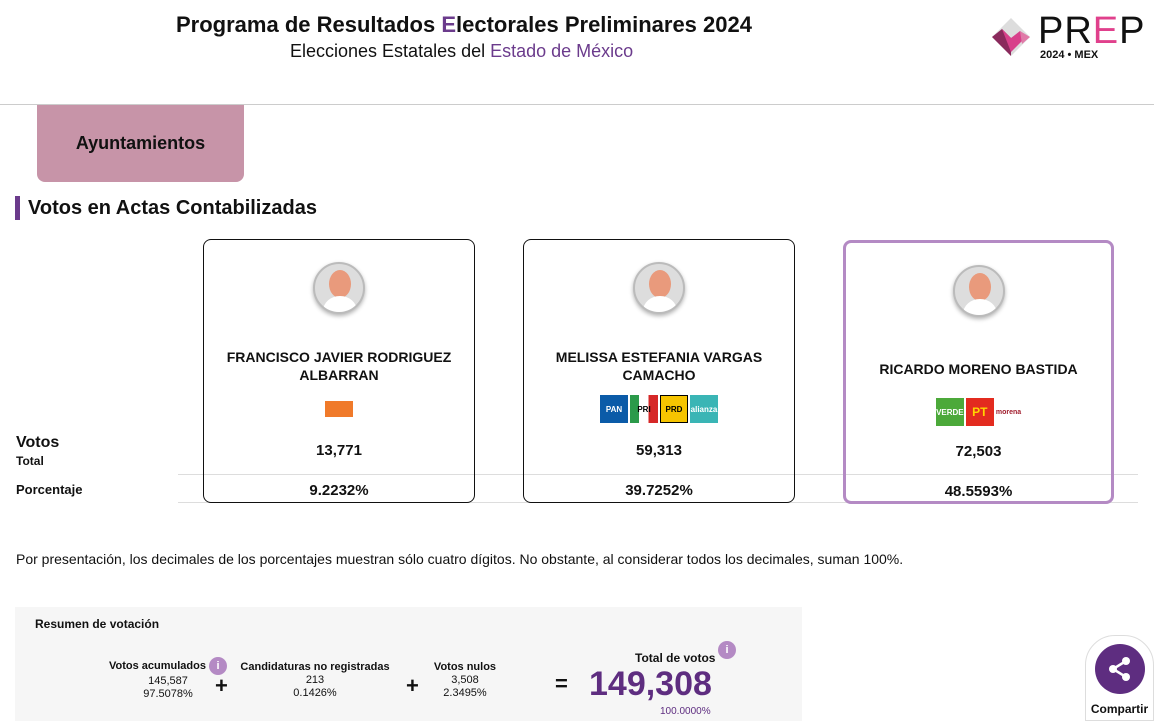  What do you see at coordinates (38, 442) in the screenshot?
I see `votos-label: Votos` at bounding box center [38, 442].